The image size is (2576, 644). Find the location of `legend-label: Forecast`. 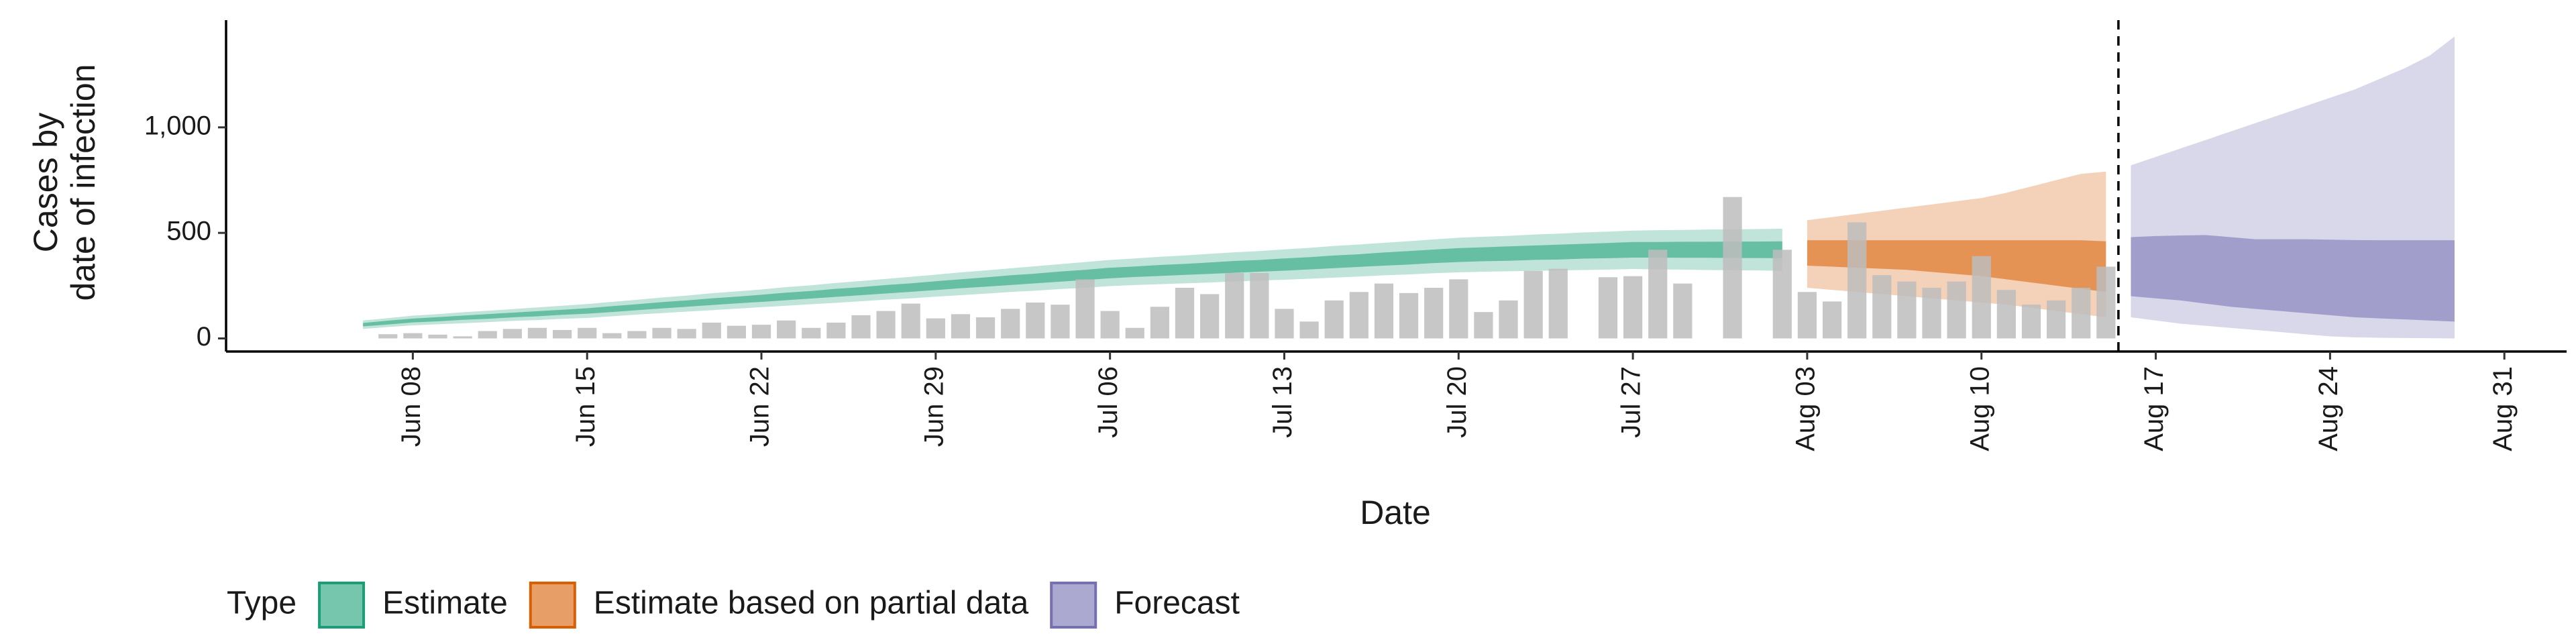

legend-label: Forecast is located at coordinates (1177, 603).